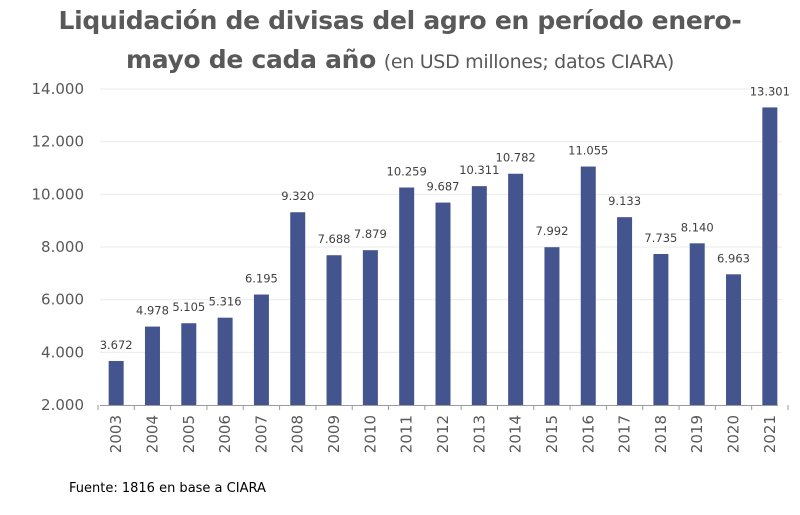  What do you see at coordinates (58, 194) in the screenshot?
I see `y-tick-label: 10.000` at bounding box center [58, 194].